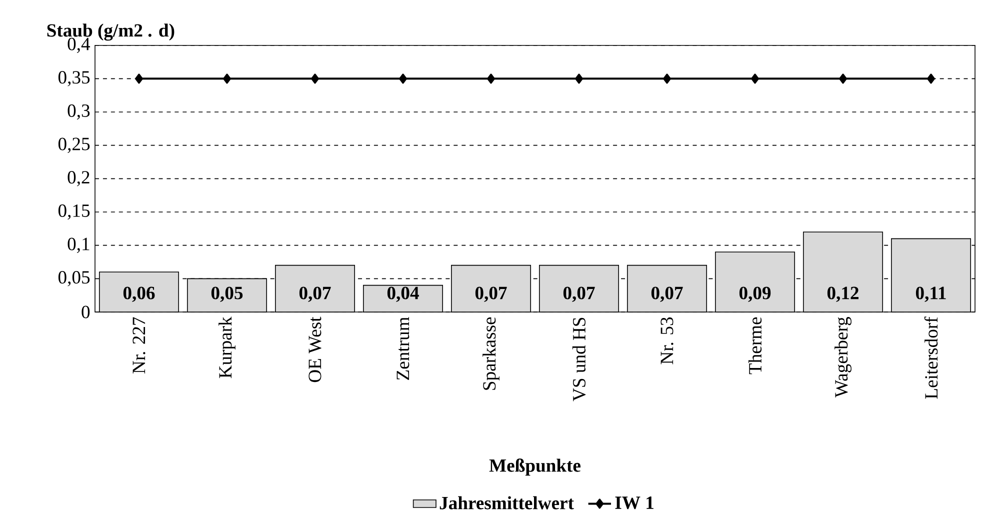 This screenshot has height=526, width=992. Describe the element at coordinates (227, 294) in the screenshot. I see `data-label: 0,05` at that location.